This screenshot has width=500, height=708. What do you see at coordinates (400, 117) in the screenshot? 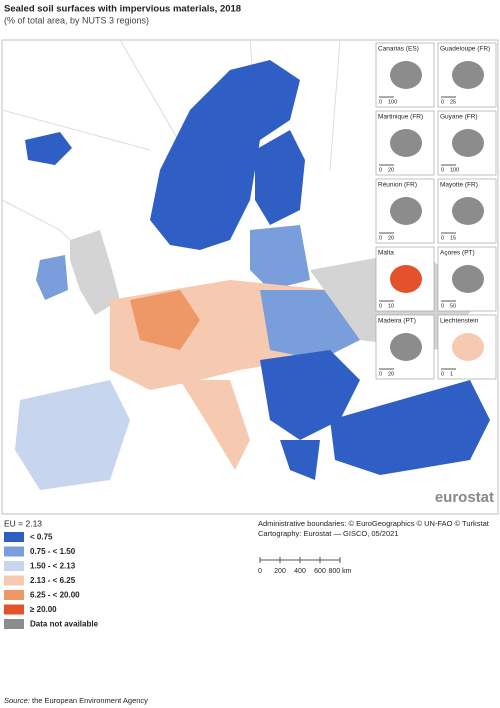
I see `inset-name: Martinique (FR)` at bounding box center [400, 117].